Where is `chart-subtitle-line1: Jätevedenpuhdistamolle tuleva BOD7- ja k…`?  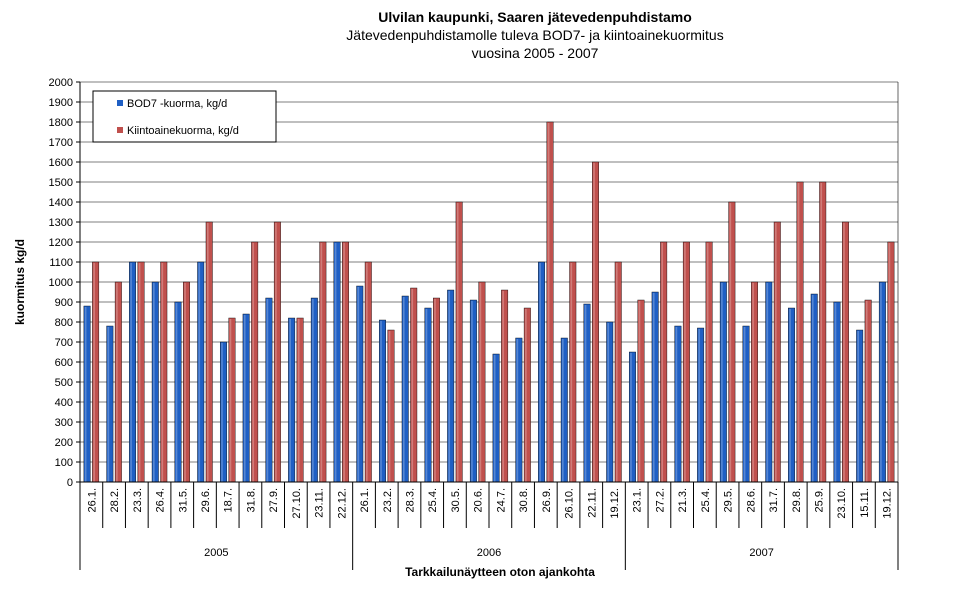 chart-subtitle-line1: Jätevedenpuhdistamolle tuleva BOD7- ja k… is located at coordinates (535, 35).